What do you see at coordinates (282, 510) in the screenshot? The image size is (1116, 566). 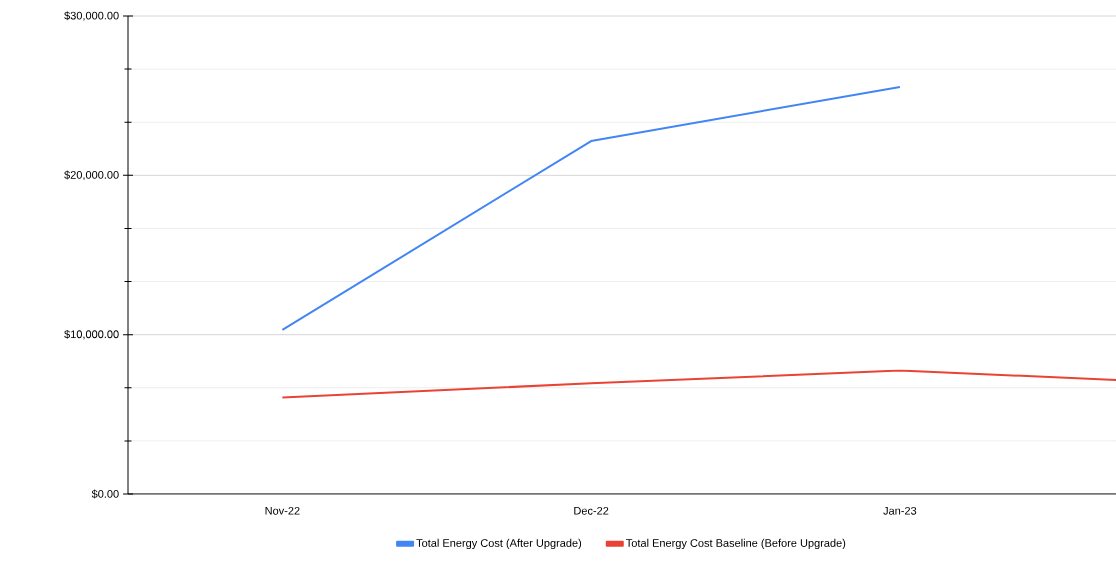 I see `x-tick-label: Nov-22` at bounding box center [282, 510].